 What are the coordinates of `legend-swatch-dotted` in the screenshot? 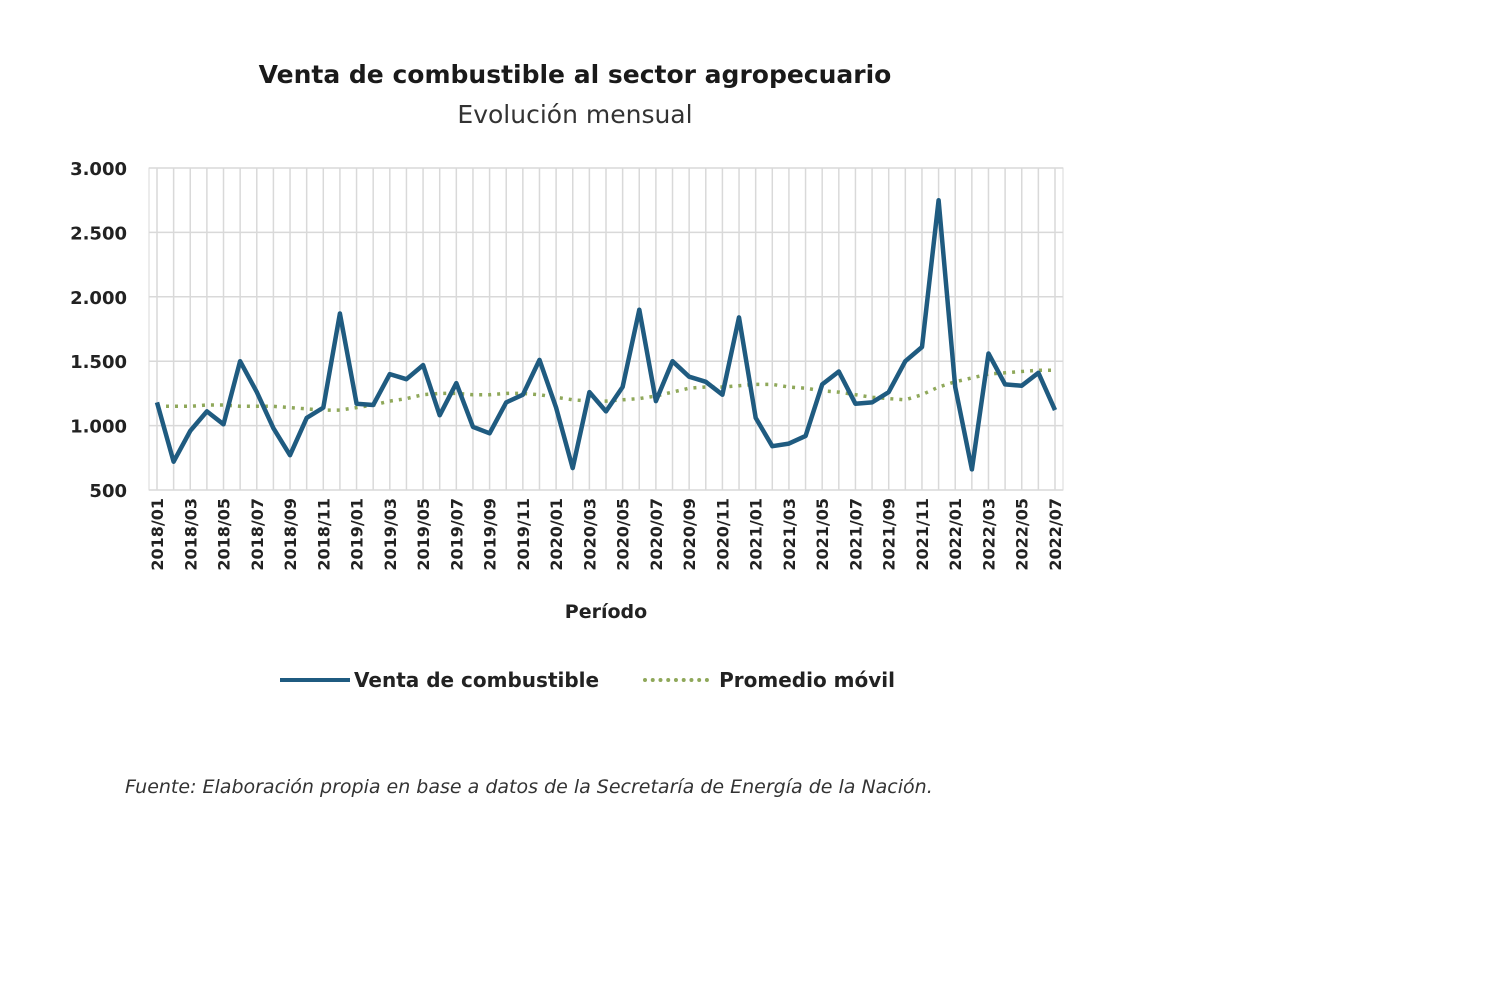 It's located at (676, 680).